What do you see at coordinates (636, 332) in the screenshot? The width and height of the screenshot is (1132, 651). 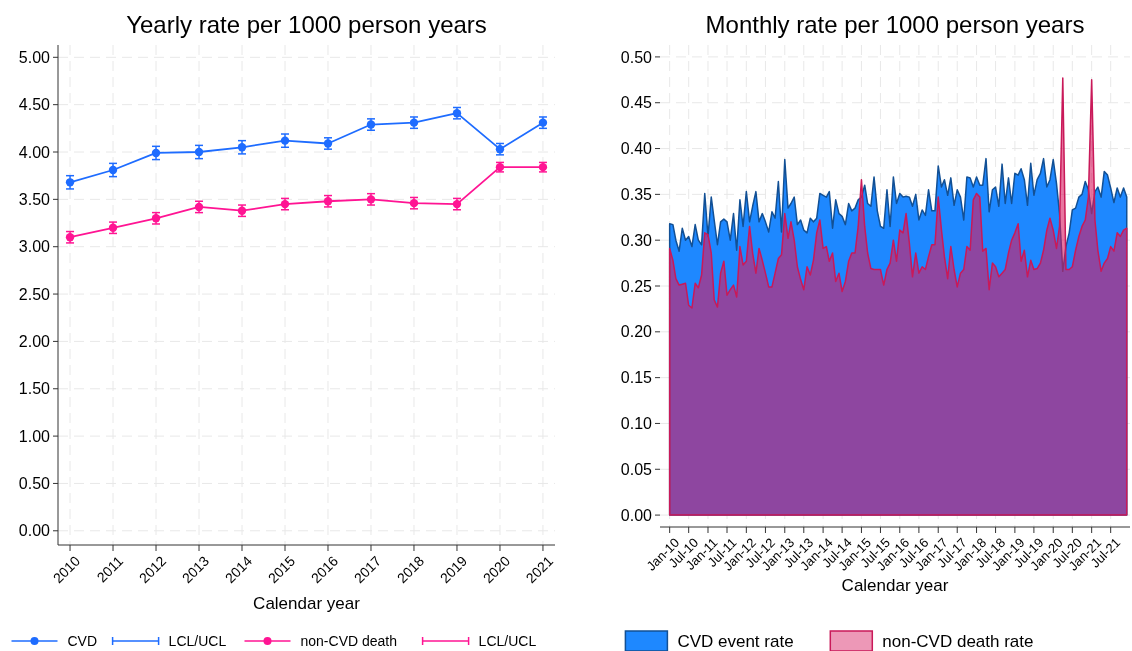 I see `y-tick-label: 0.20` at bounding box center [636, 332].